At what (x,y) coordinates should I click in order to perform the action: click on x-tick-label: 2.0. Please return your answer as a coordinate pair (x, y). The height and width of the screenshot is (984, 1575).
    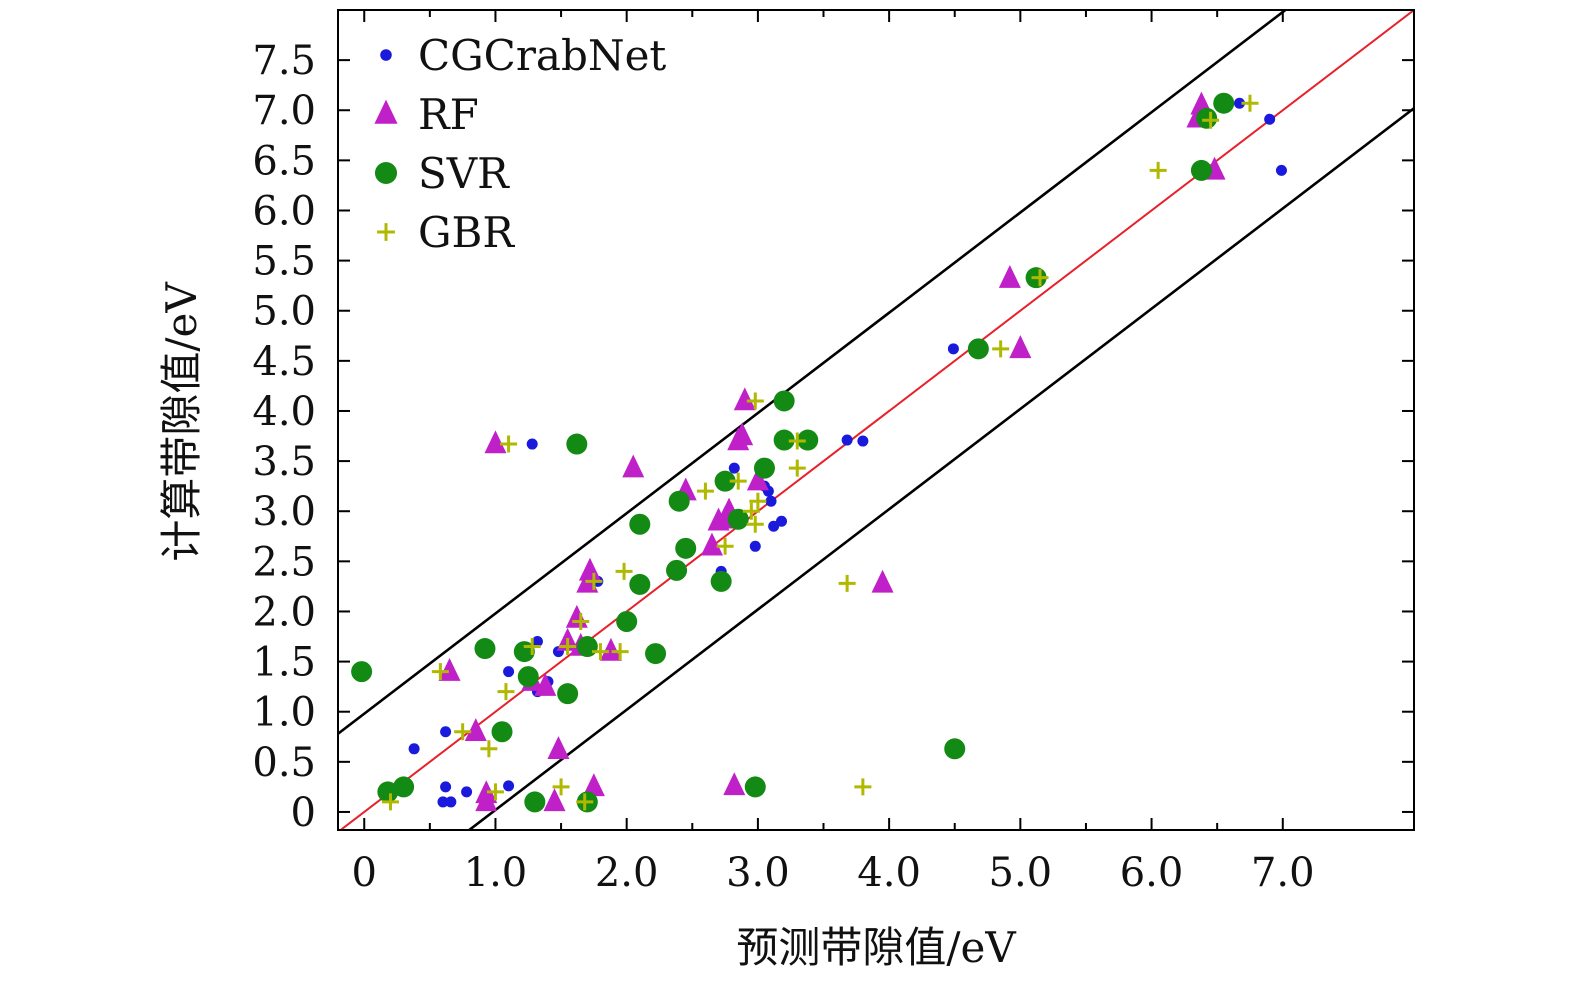
    Looking at the image, I should click on (627, 873).